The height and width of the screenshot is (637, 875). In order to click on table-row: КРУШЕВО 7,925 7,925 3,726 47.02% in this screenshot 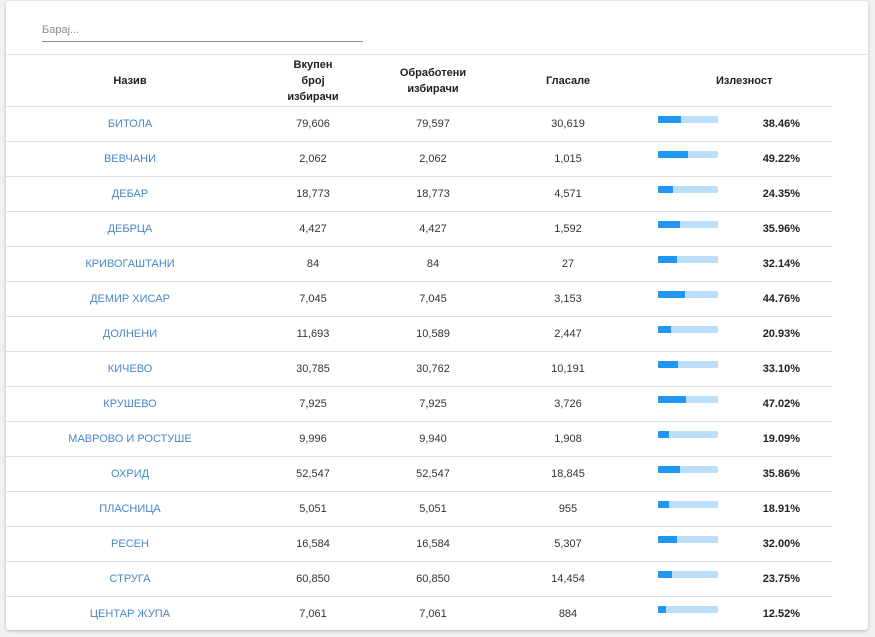, I will do `click(419, 404)`.